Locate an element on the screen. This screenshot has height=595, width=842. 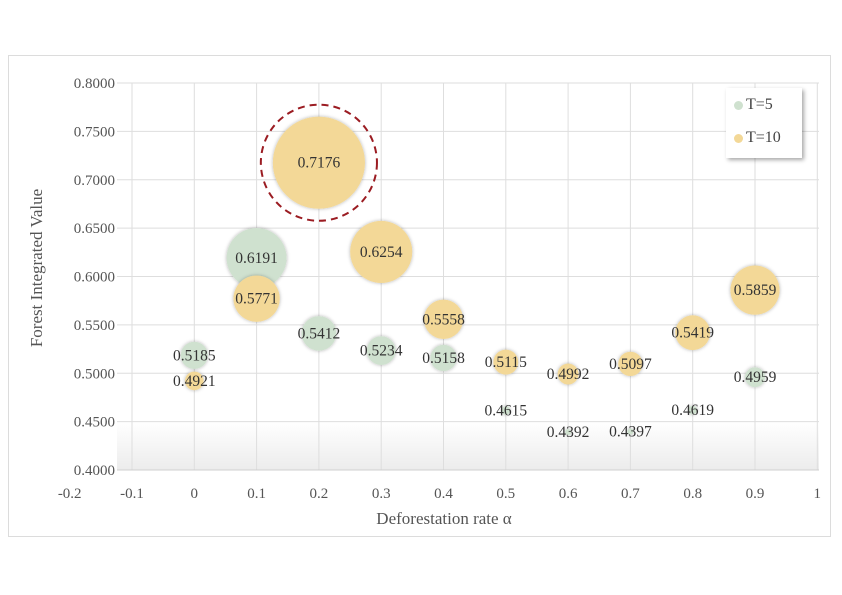
x-tick-label: 0.3 is located at coordinates (381, 494).